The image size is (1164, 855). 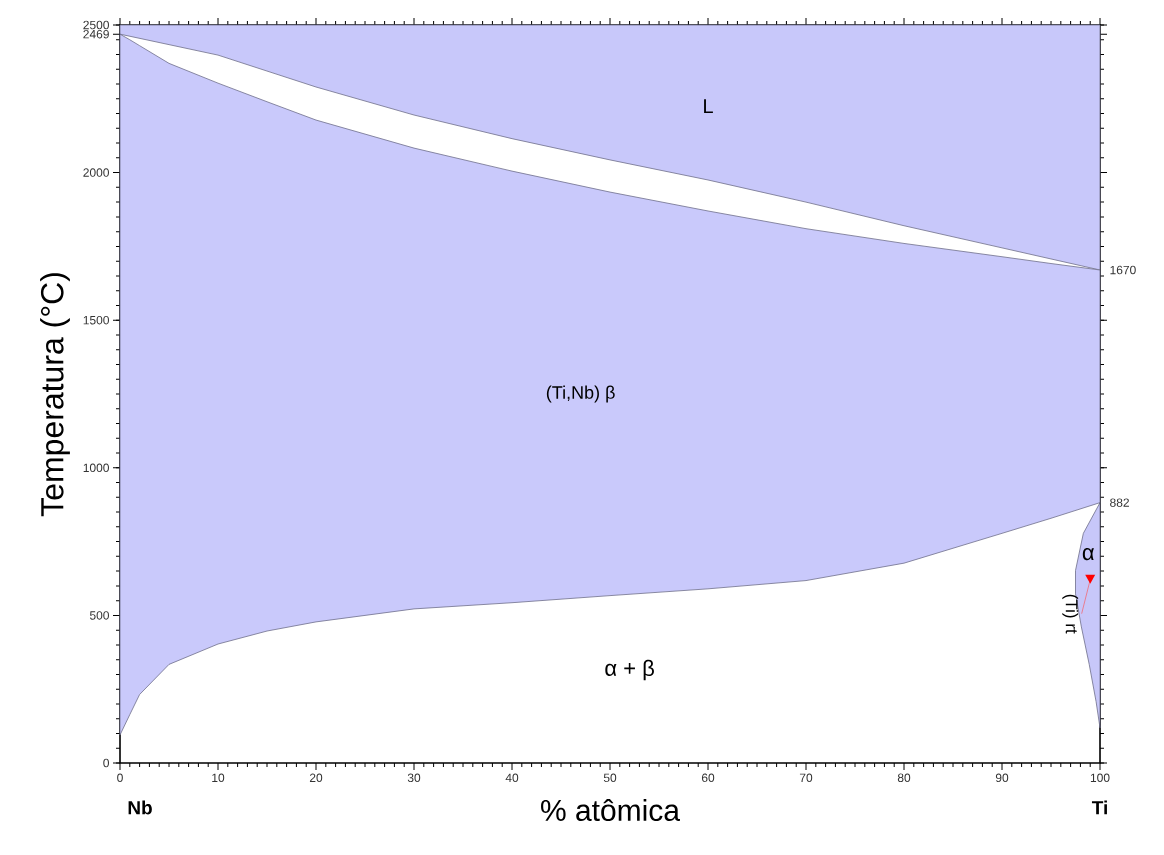 I want to click on x-tick-label: 60, so click(x=708, y=778).